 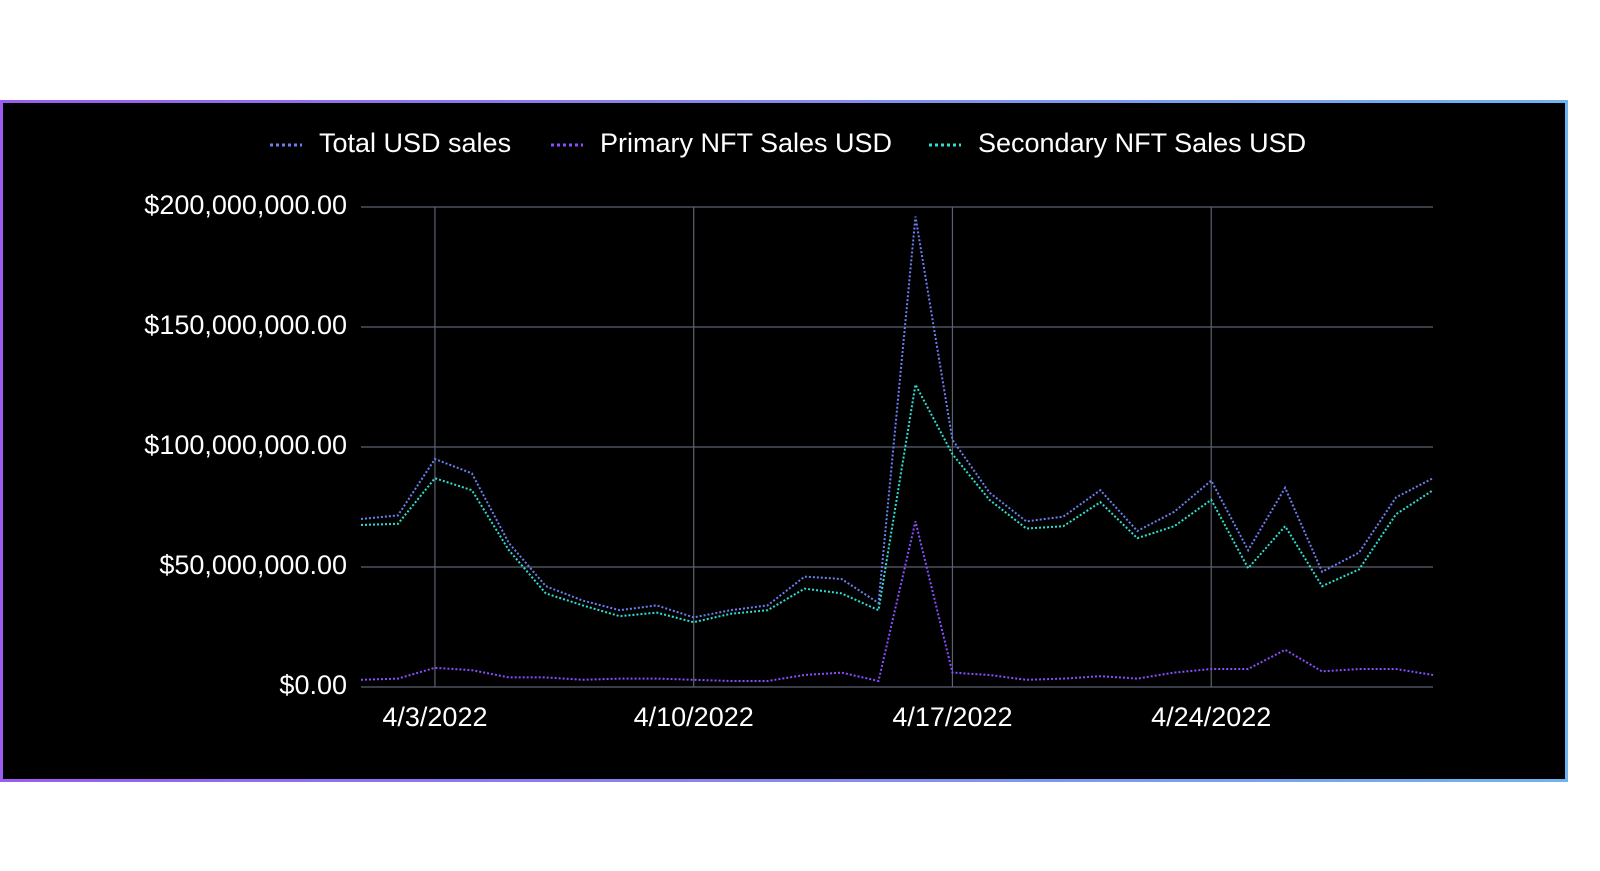 What do you see at coordinates (1142, 143) in the screenshot?
I see `legend-label: Secondary NFT Sales USD` at bounding box center [1142, 143].